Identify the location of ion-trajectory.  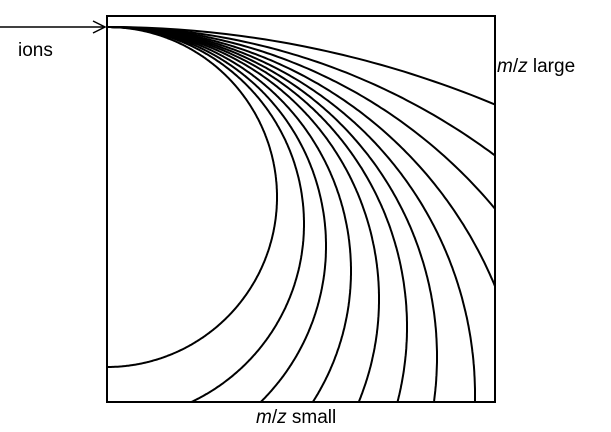
(301, 66).